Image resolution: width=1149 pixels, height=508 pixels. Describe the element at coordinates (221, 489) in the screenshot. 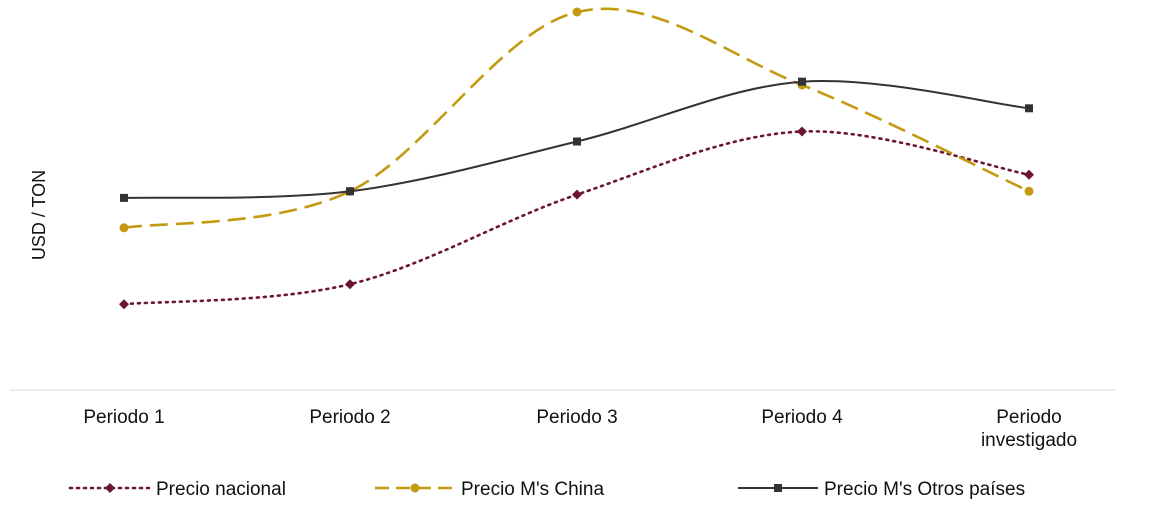

I see `legend-label-precio-nacional: Precio nacional` at that location.